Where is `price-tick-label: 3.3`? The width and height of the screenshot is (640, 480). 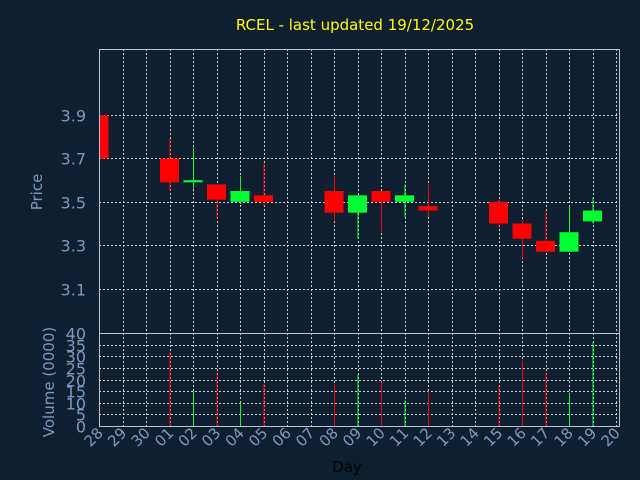
price-tick-label: 3.3 is located at coordinates (73, 246).